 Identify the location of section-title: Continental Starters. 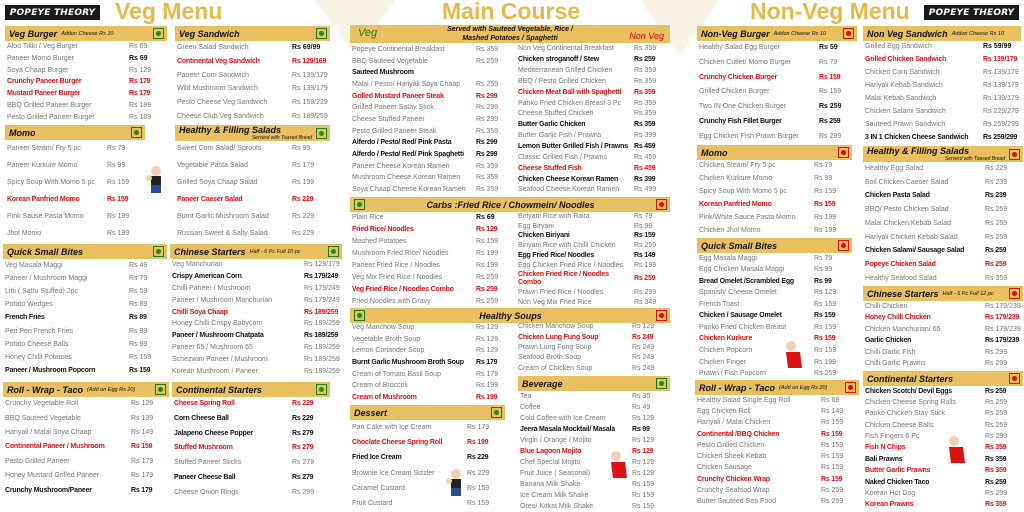
(910, 378).